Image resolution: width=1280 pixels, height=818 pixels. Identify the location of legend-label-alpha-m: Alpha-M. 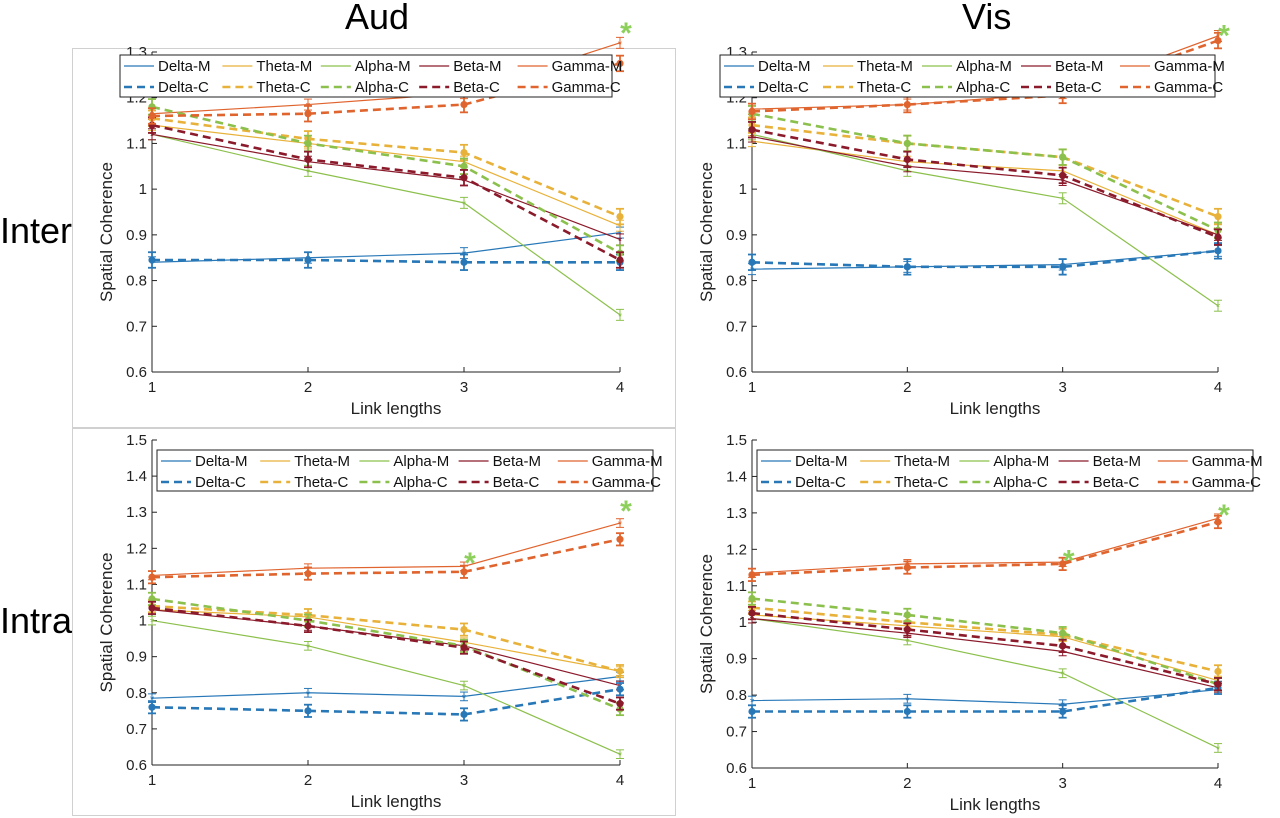
(984, 66).